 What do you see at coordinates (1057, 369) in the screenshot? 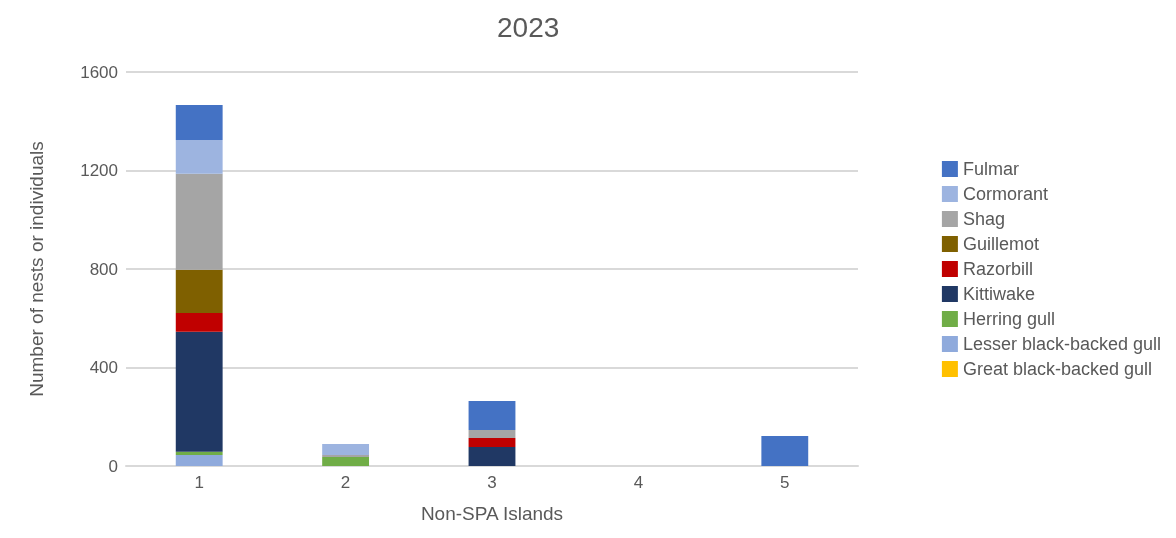
I see `legend-label: Great black-backed gull` at bounding box center [1057, 369].